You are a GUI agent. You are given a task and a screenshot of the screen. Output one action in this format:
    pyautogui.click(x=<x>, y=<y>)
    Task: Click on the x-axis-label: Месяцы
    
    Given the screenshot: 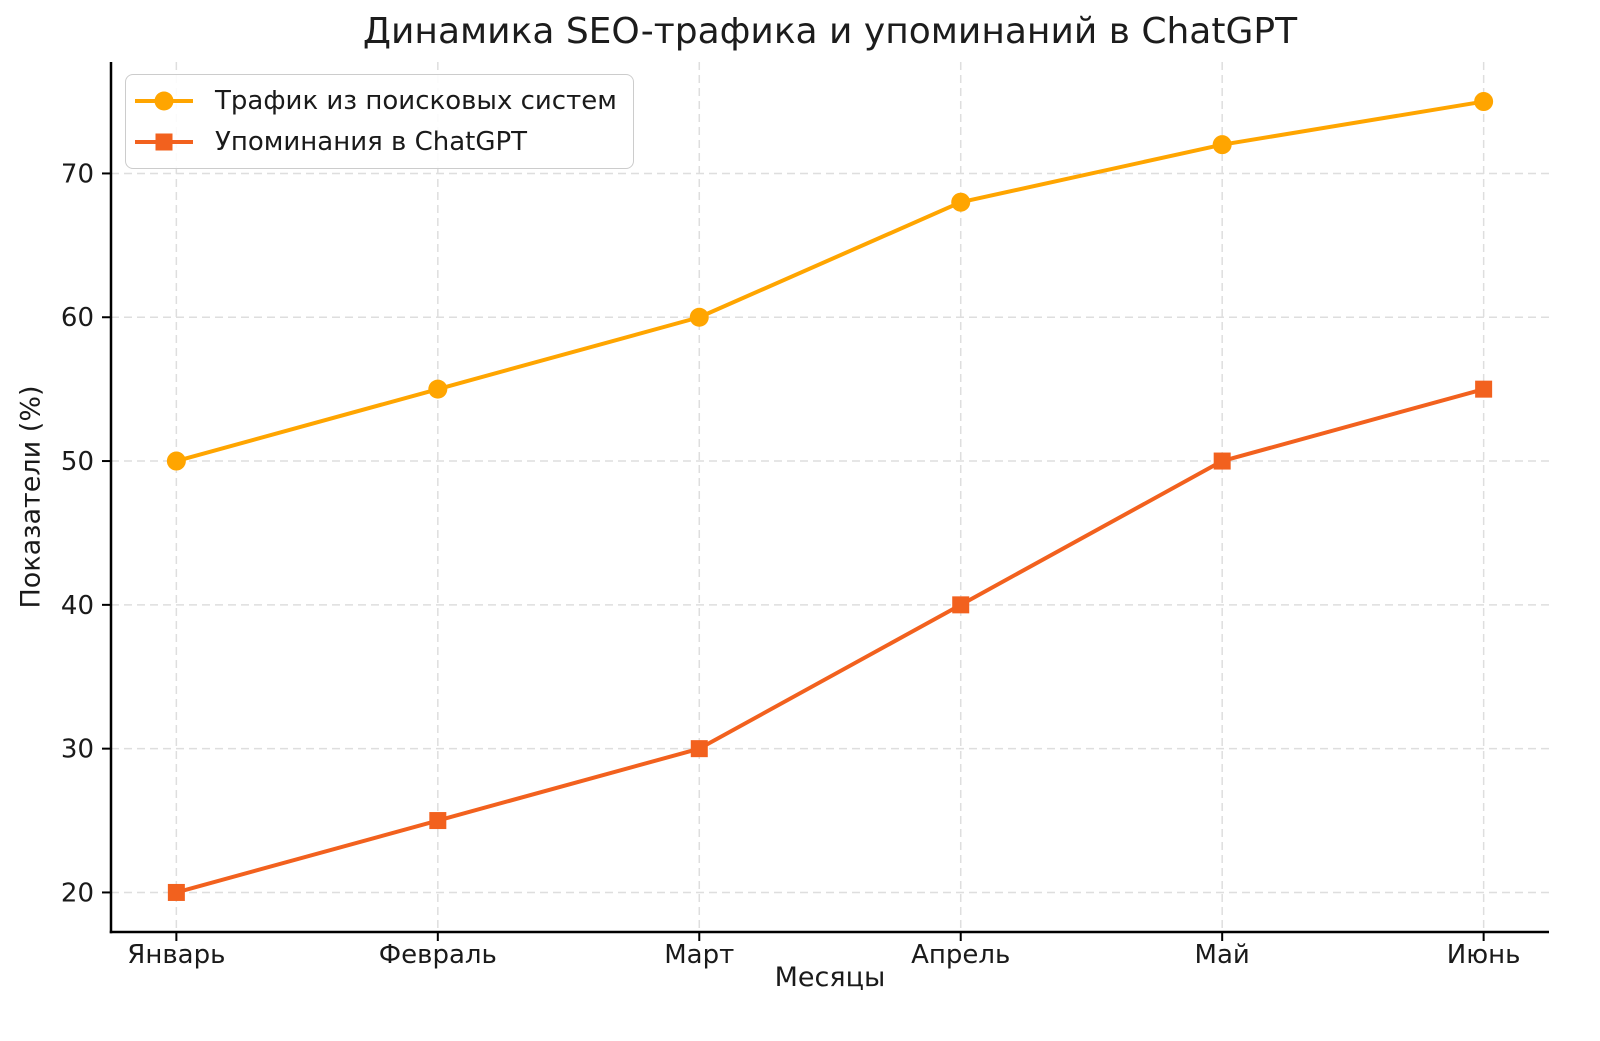 What is the action you would take?
    pyautogui.click(x=830, y=977)
    